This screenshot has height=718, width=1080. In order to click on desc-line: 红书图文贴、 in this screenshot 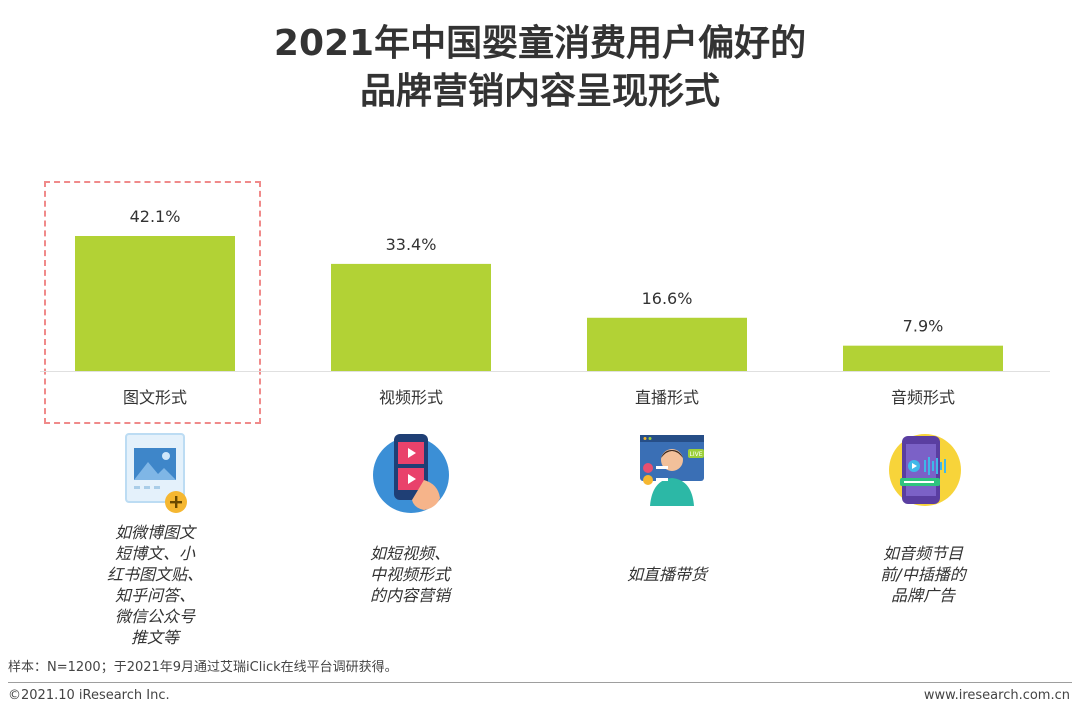, I will do `click(154, 574)`.